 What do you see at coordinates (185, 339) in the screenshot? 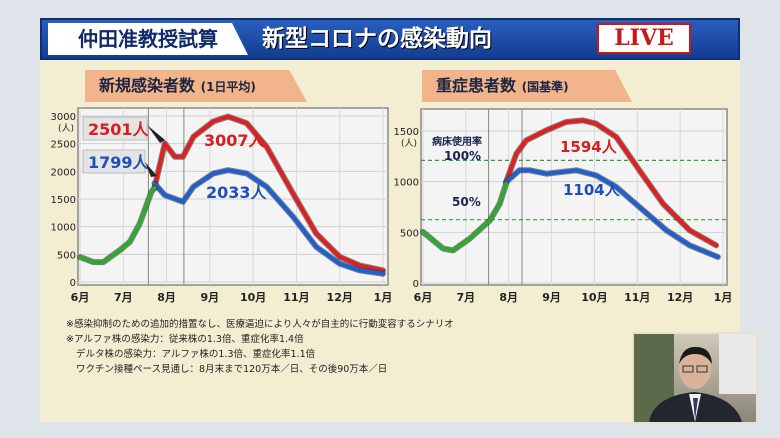
I see `note-line: ※アルファ株の感染力：従来株の1.3倍、重症化率1.4倍` at bounding box center [185, 339].